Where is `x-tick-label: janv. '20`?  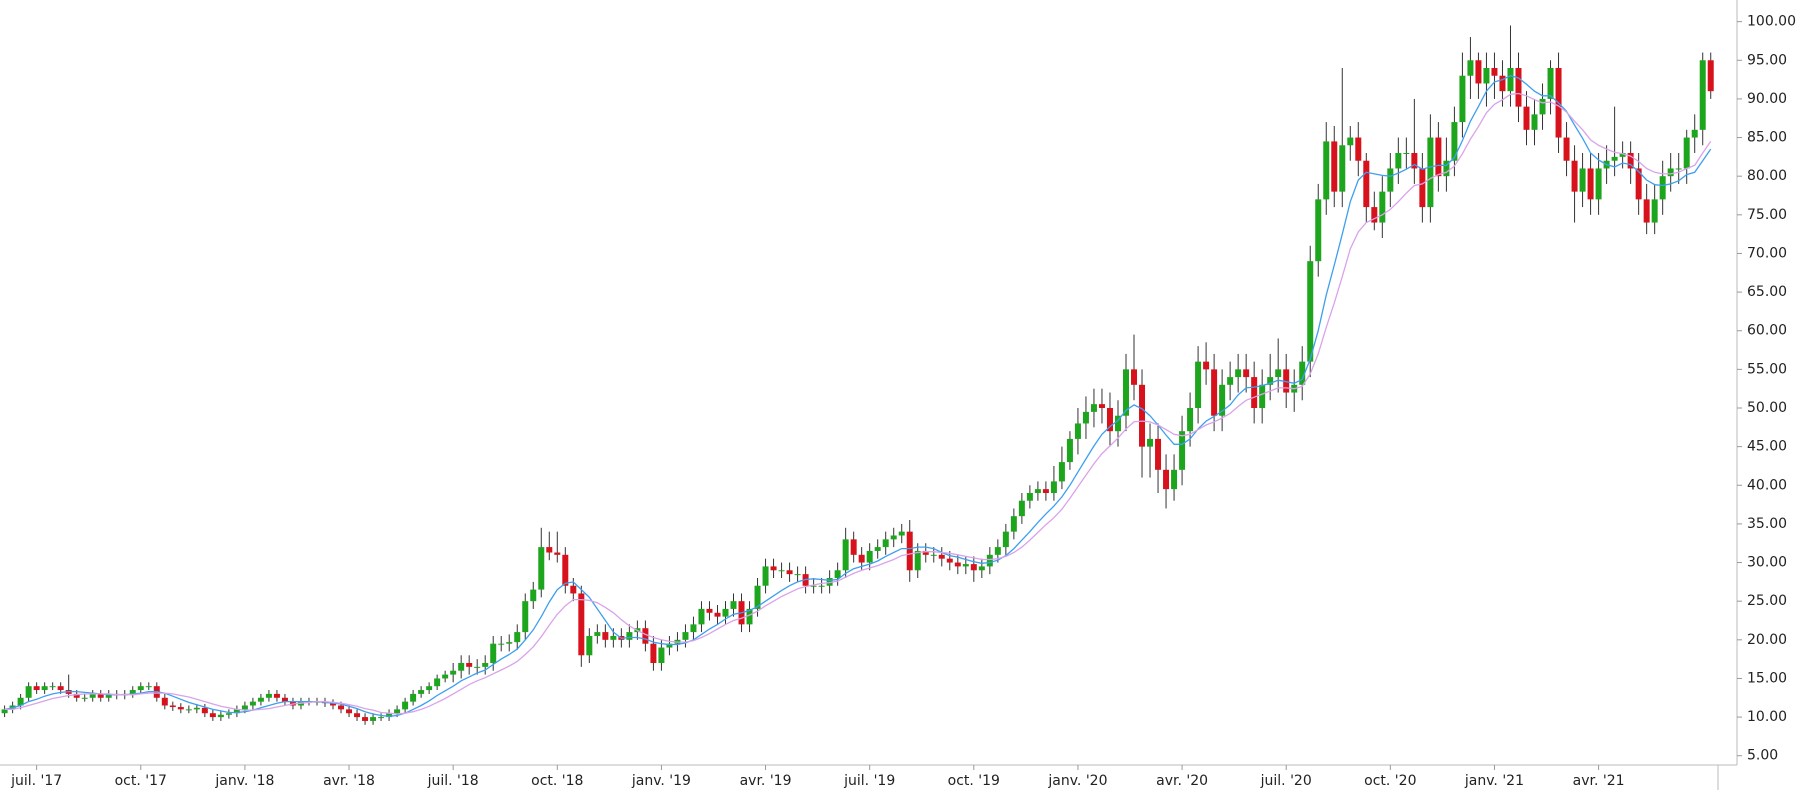 x-tick-label: janv. '20 is located at coordinates (1077, 781).